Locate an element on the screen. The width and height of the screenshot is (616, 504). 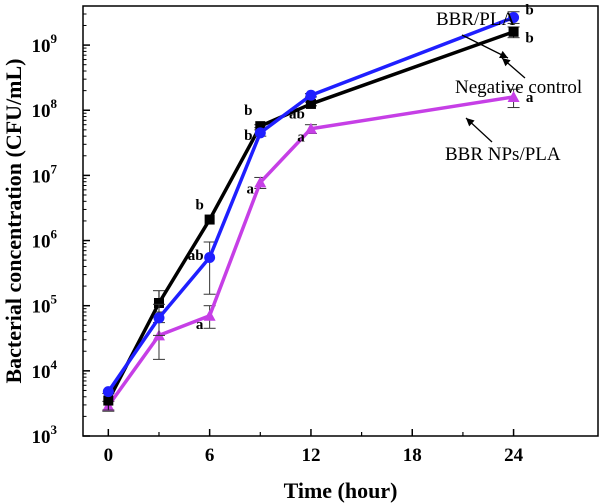
x-tick-label: 6 is located at coordinates (210, 455).